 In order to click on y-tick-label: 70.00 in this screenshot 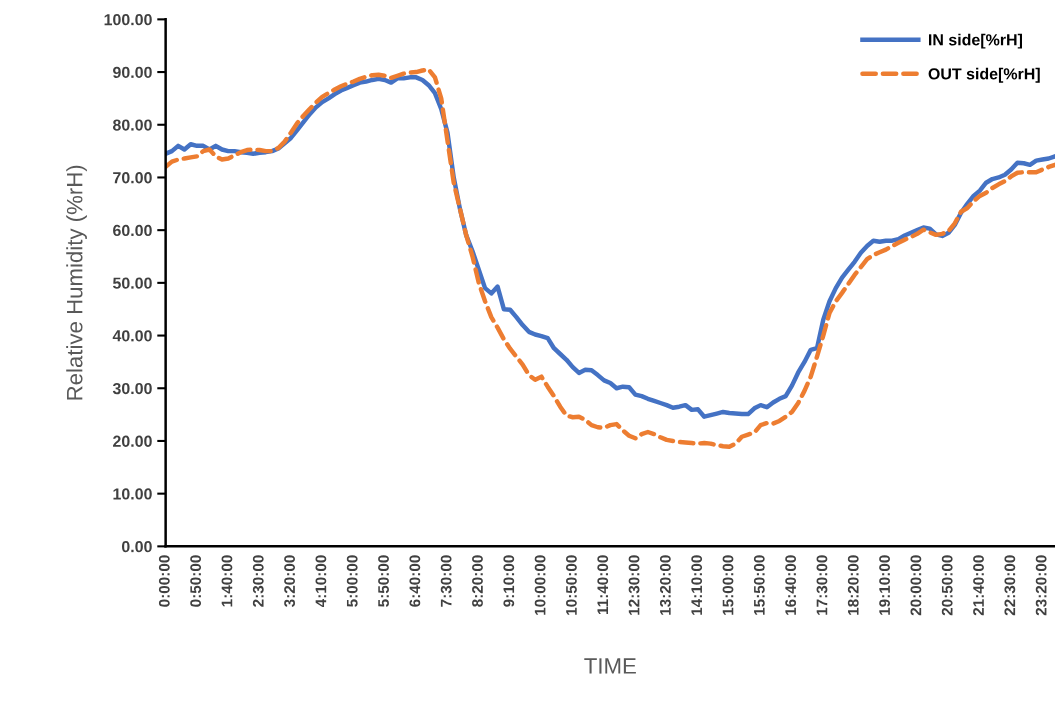, I will do `click(132, 178)`.